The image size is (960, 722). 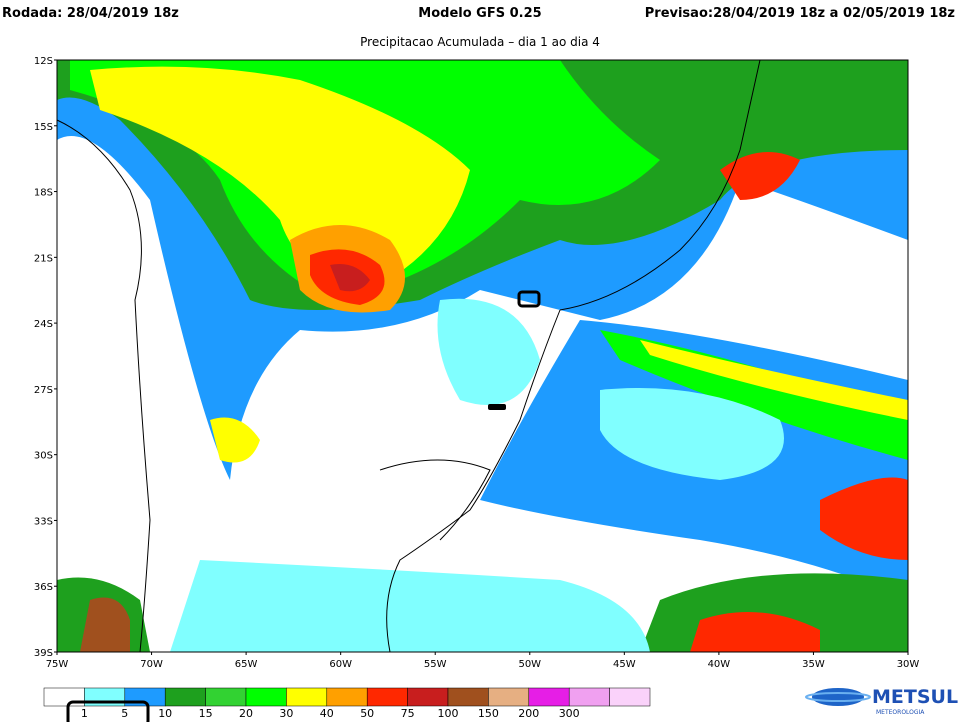 What do you see at coordinates (84, 713) in the screenshot?
I see `legend-label: 1` at bounding box center [84, 713].